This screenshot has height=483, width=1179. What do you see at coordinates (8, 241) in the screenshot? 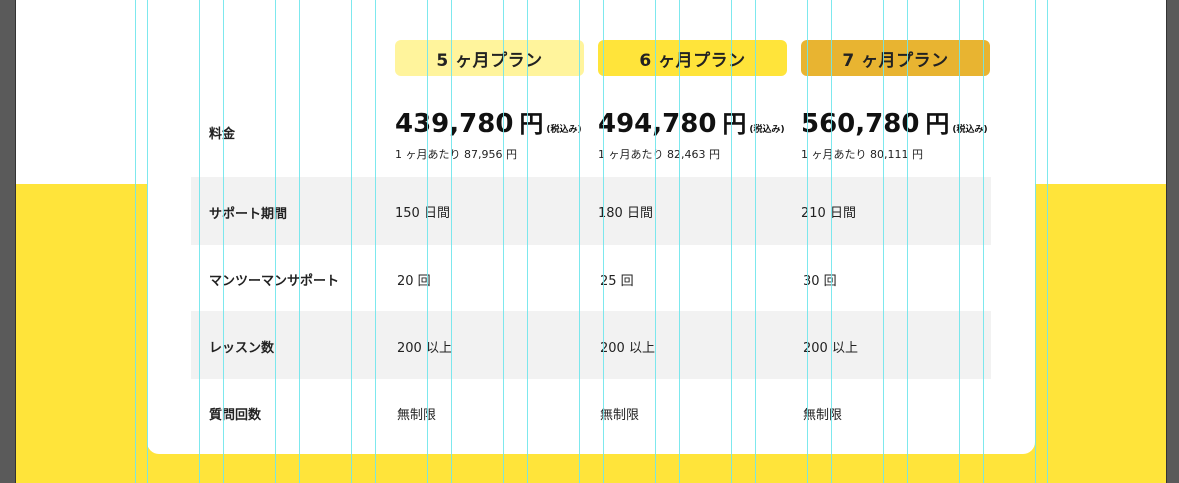
I see `canvas-left-edge` at bounding box center [8, 241].